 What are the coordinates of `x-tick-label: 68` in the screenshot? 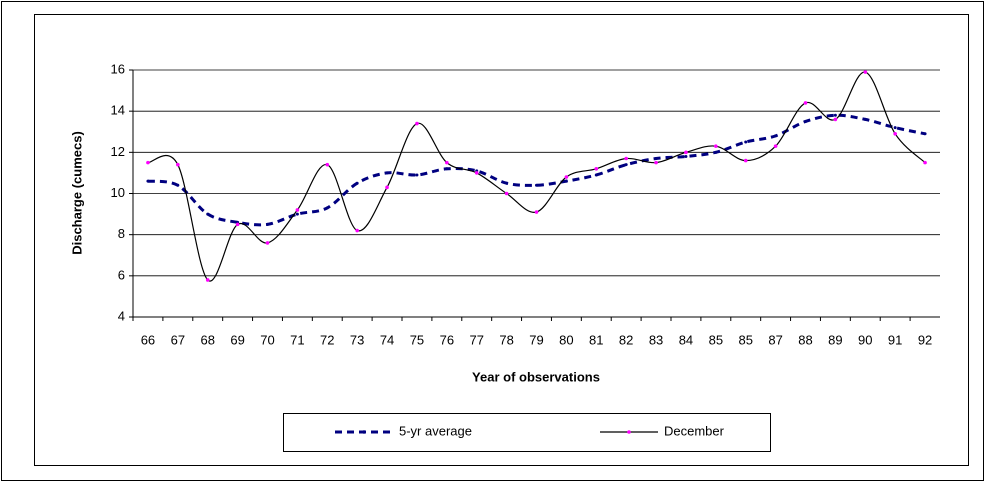 It's located at (207, 339).